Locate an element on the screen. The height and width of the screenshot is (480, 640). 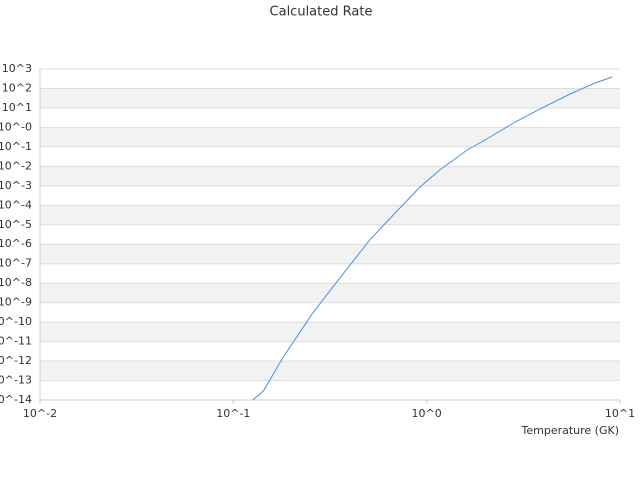
y-tick-label: 10^1 is located at coordinates (17, 107).